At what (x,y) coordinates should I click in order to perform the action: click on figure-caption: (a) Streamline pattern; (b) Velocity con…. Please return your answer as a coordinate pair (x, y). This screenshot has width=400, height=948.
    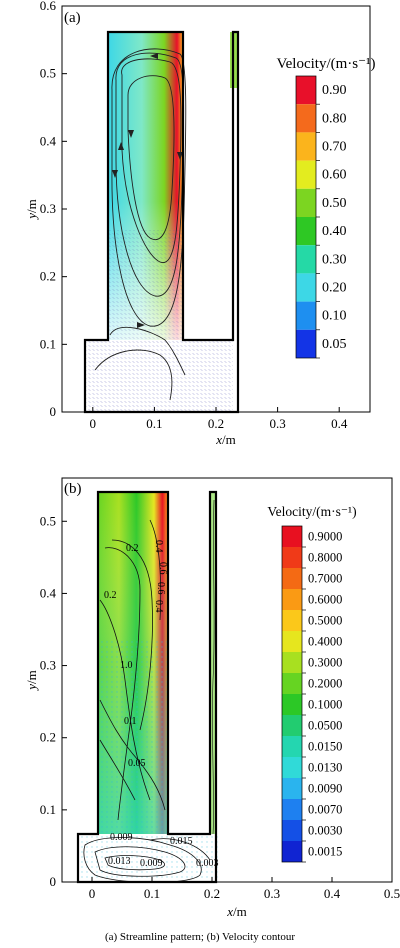
    Looking at the image, I should click on (200, 937).